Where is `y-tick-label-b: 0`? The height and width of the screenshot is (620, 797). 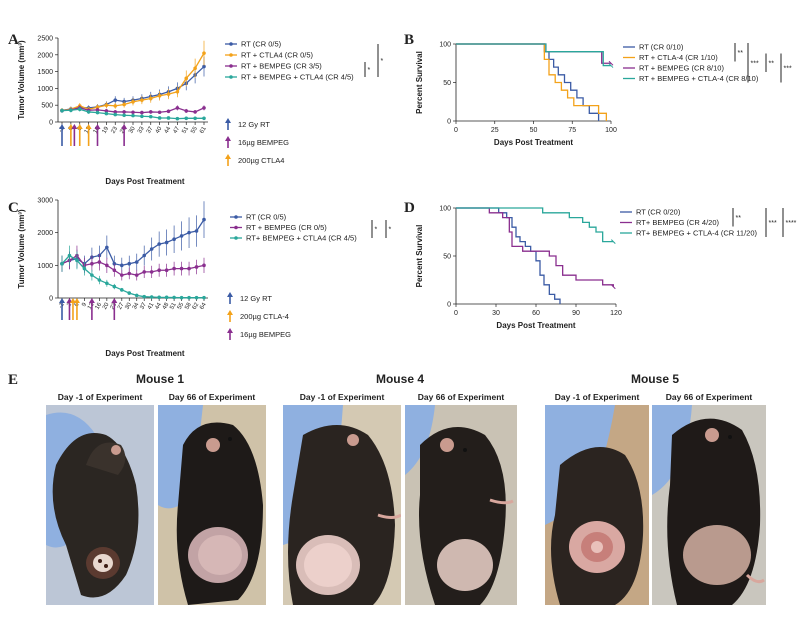 y-tick-label-b: 0 is located at coordinates (449, 122).